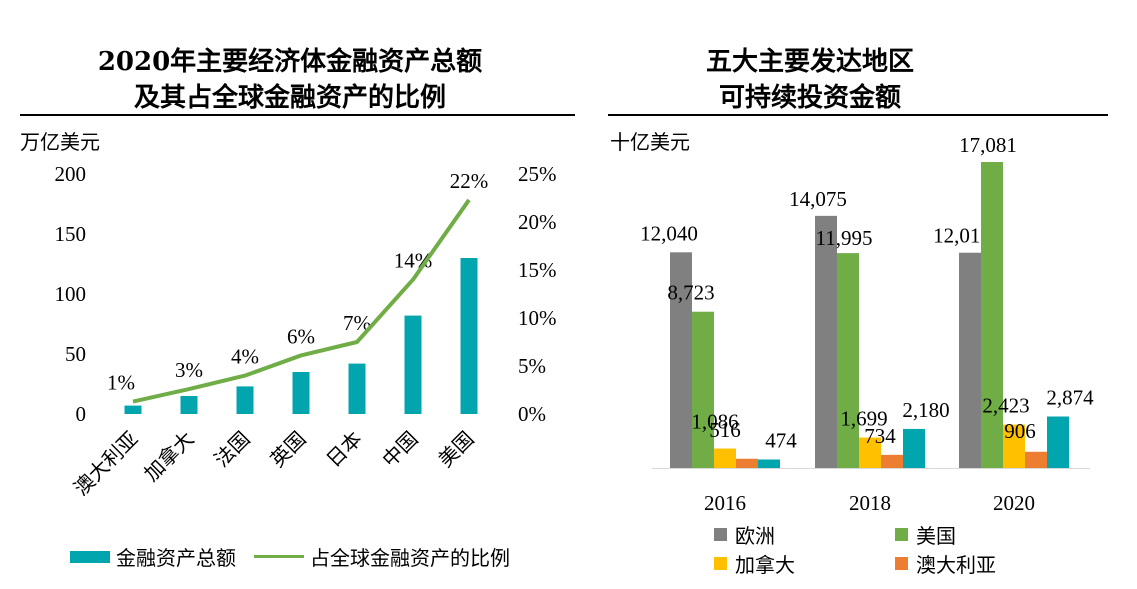  Describe the element at coordinates (690, 293) in the screenshot. I see `investment-data-label: 8,723` at that location.